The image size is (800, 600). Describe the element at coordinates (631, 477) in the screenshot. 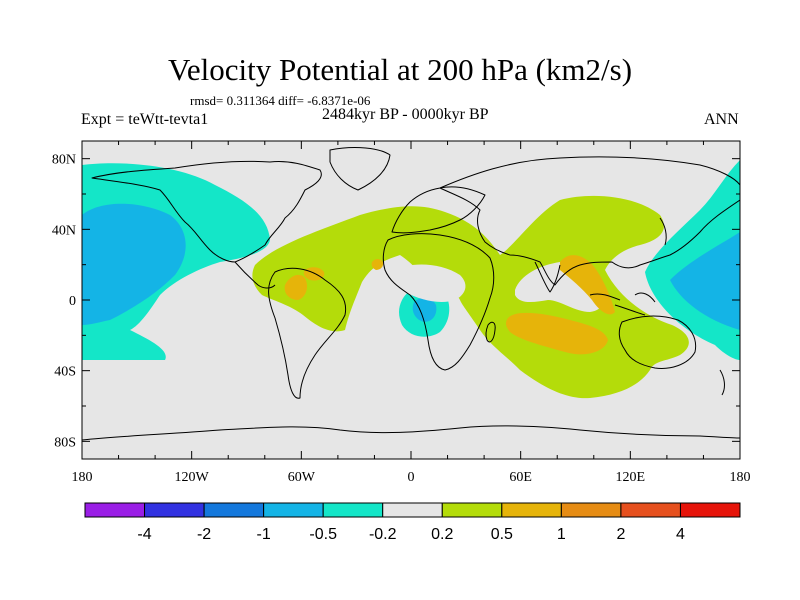

I see `x-tick-label: 120E` at that location.